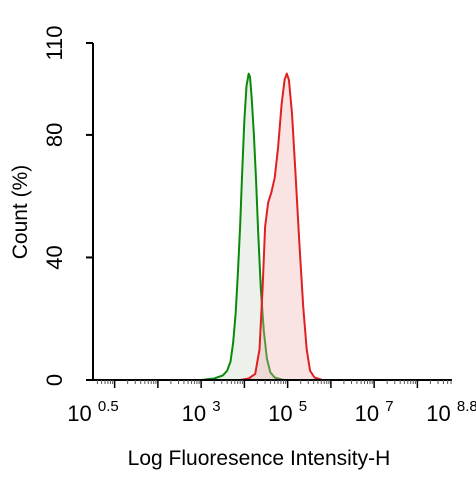  Describe the element at coordinates (451, 412) in the screenshot. I see `x-tick-label: 10 8.8` at that location.